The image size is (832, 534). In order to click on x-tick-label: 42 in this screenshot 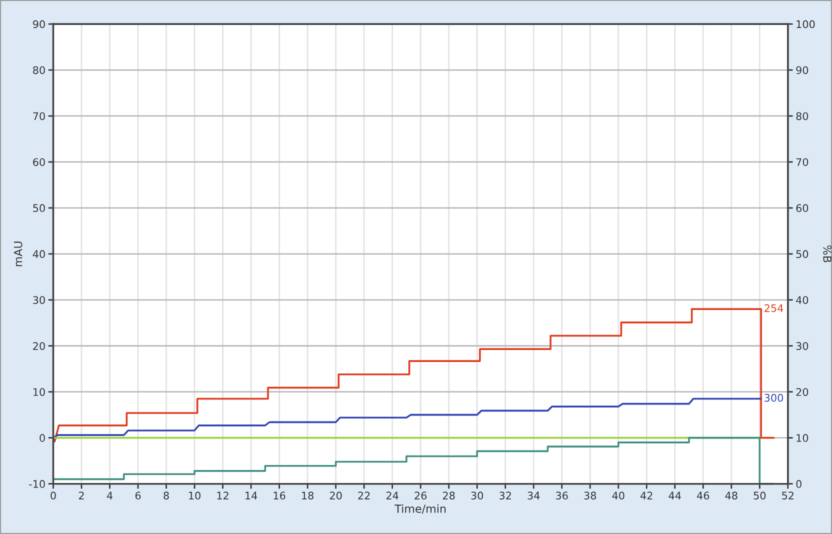, I will do `click(646, 496)`.